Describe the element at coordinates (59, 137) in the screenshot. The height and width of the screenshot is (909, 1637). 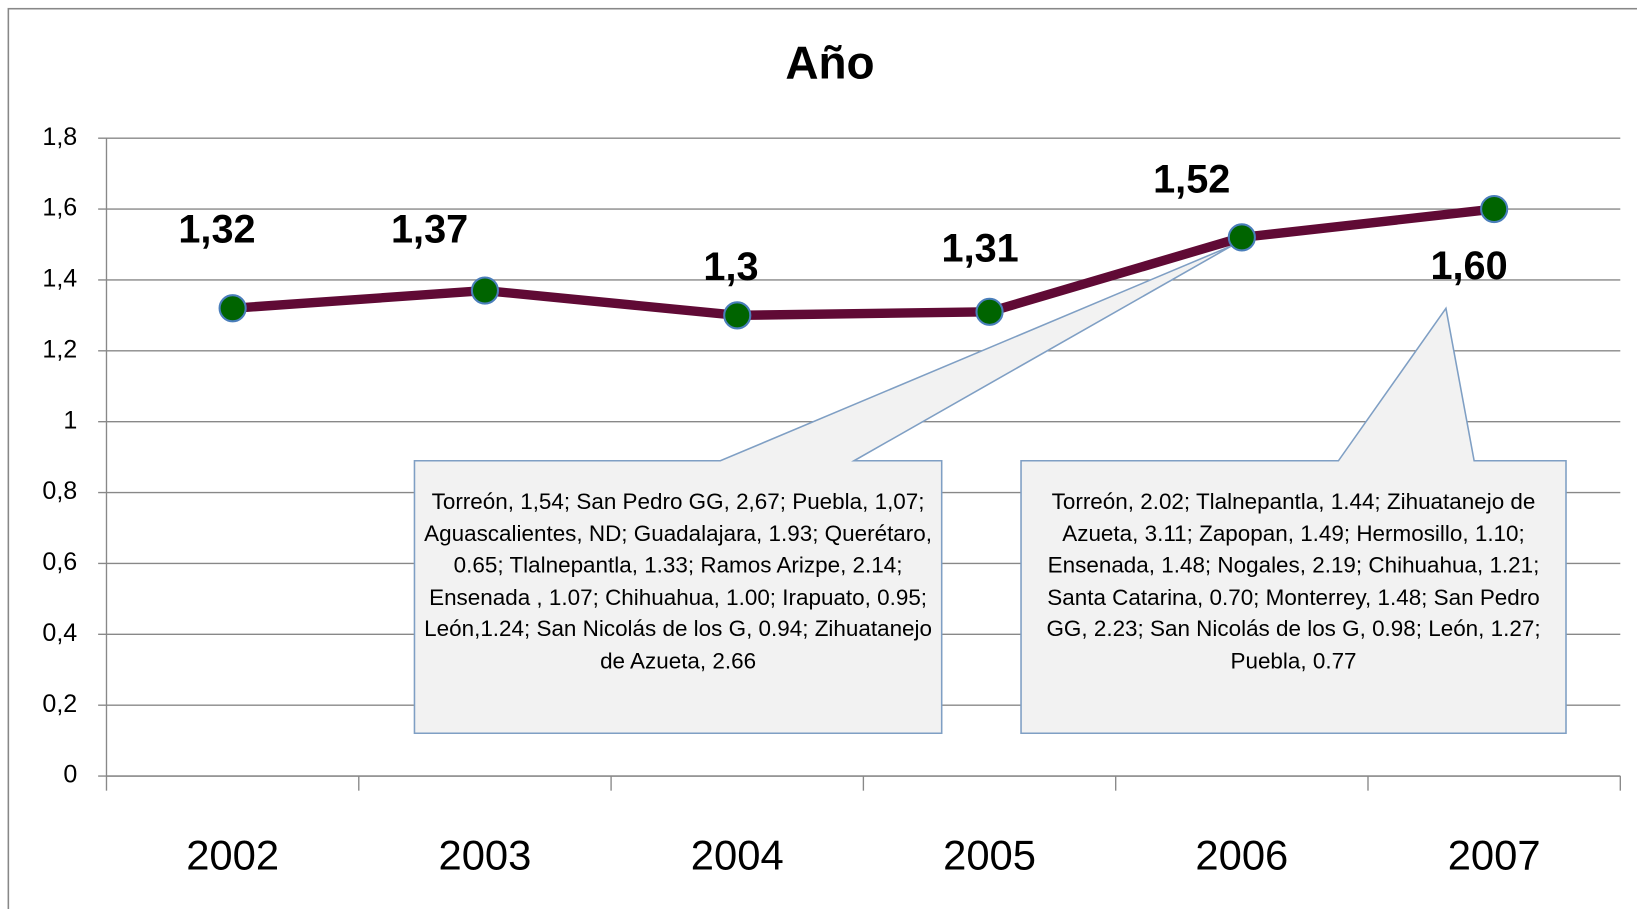
I see `y-tick-label: 1,8` at that location.